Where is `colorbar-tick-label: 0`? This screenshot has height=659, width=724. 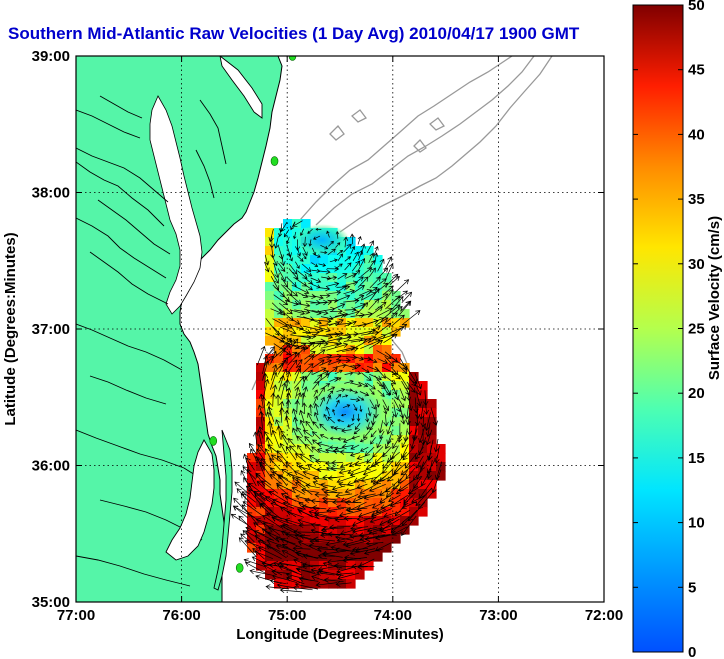
colorbar-tick-label: 0 is located at coordinates (692, 651).